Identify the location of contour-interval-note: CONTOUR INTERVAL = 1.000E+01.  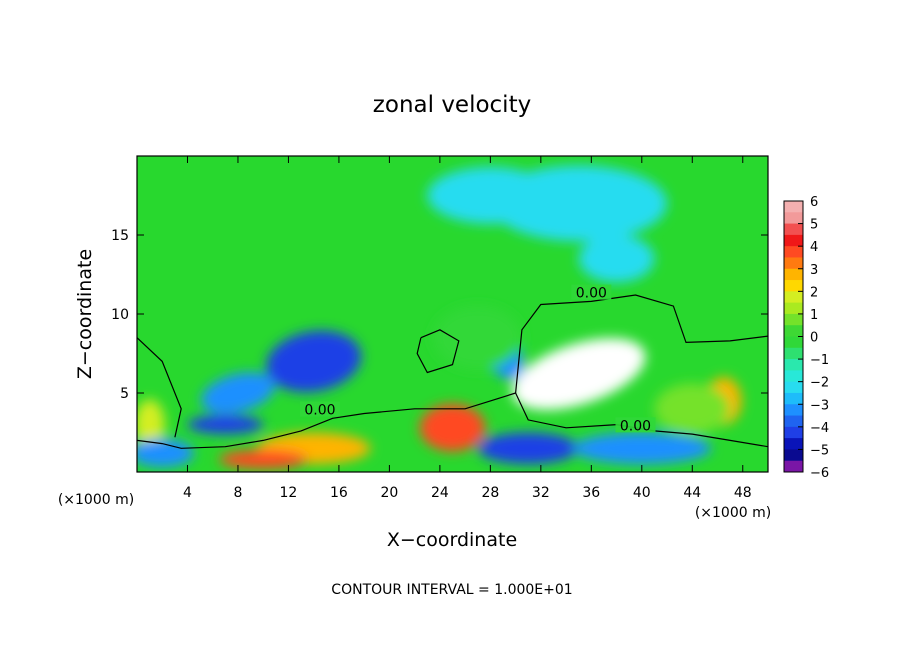
(451, 590).